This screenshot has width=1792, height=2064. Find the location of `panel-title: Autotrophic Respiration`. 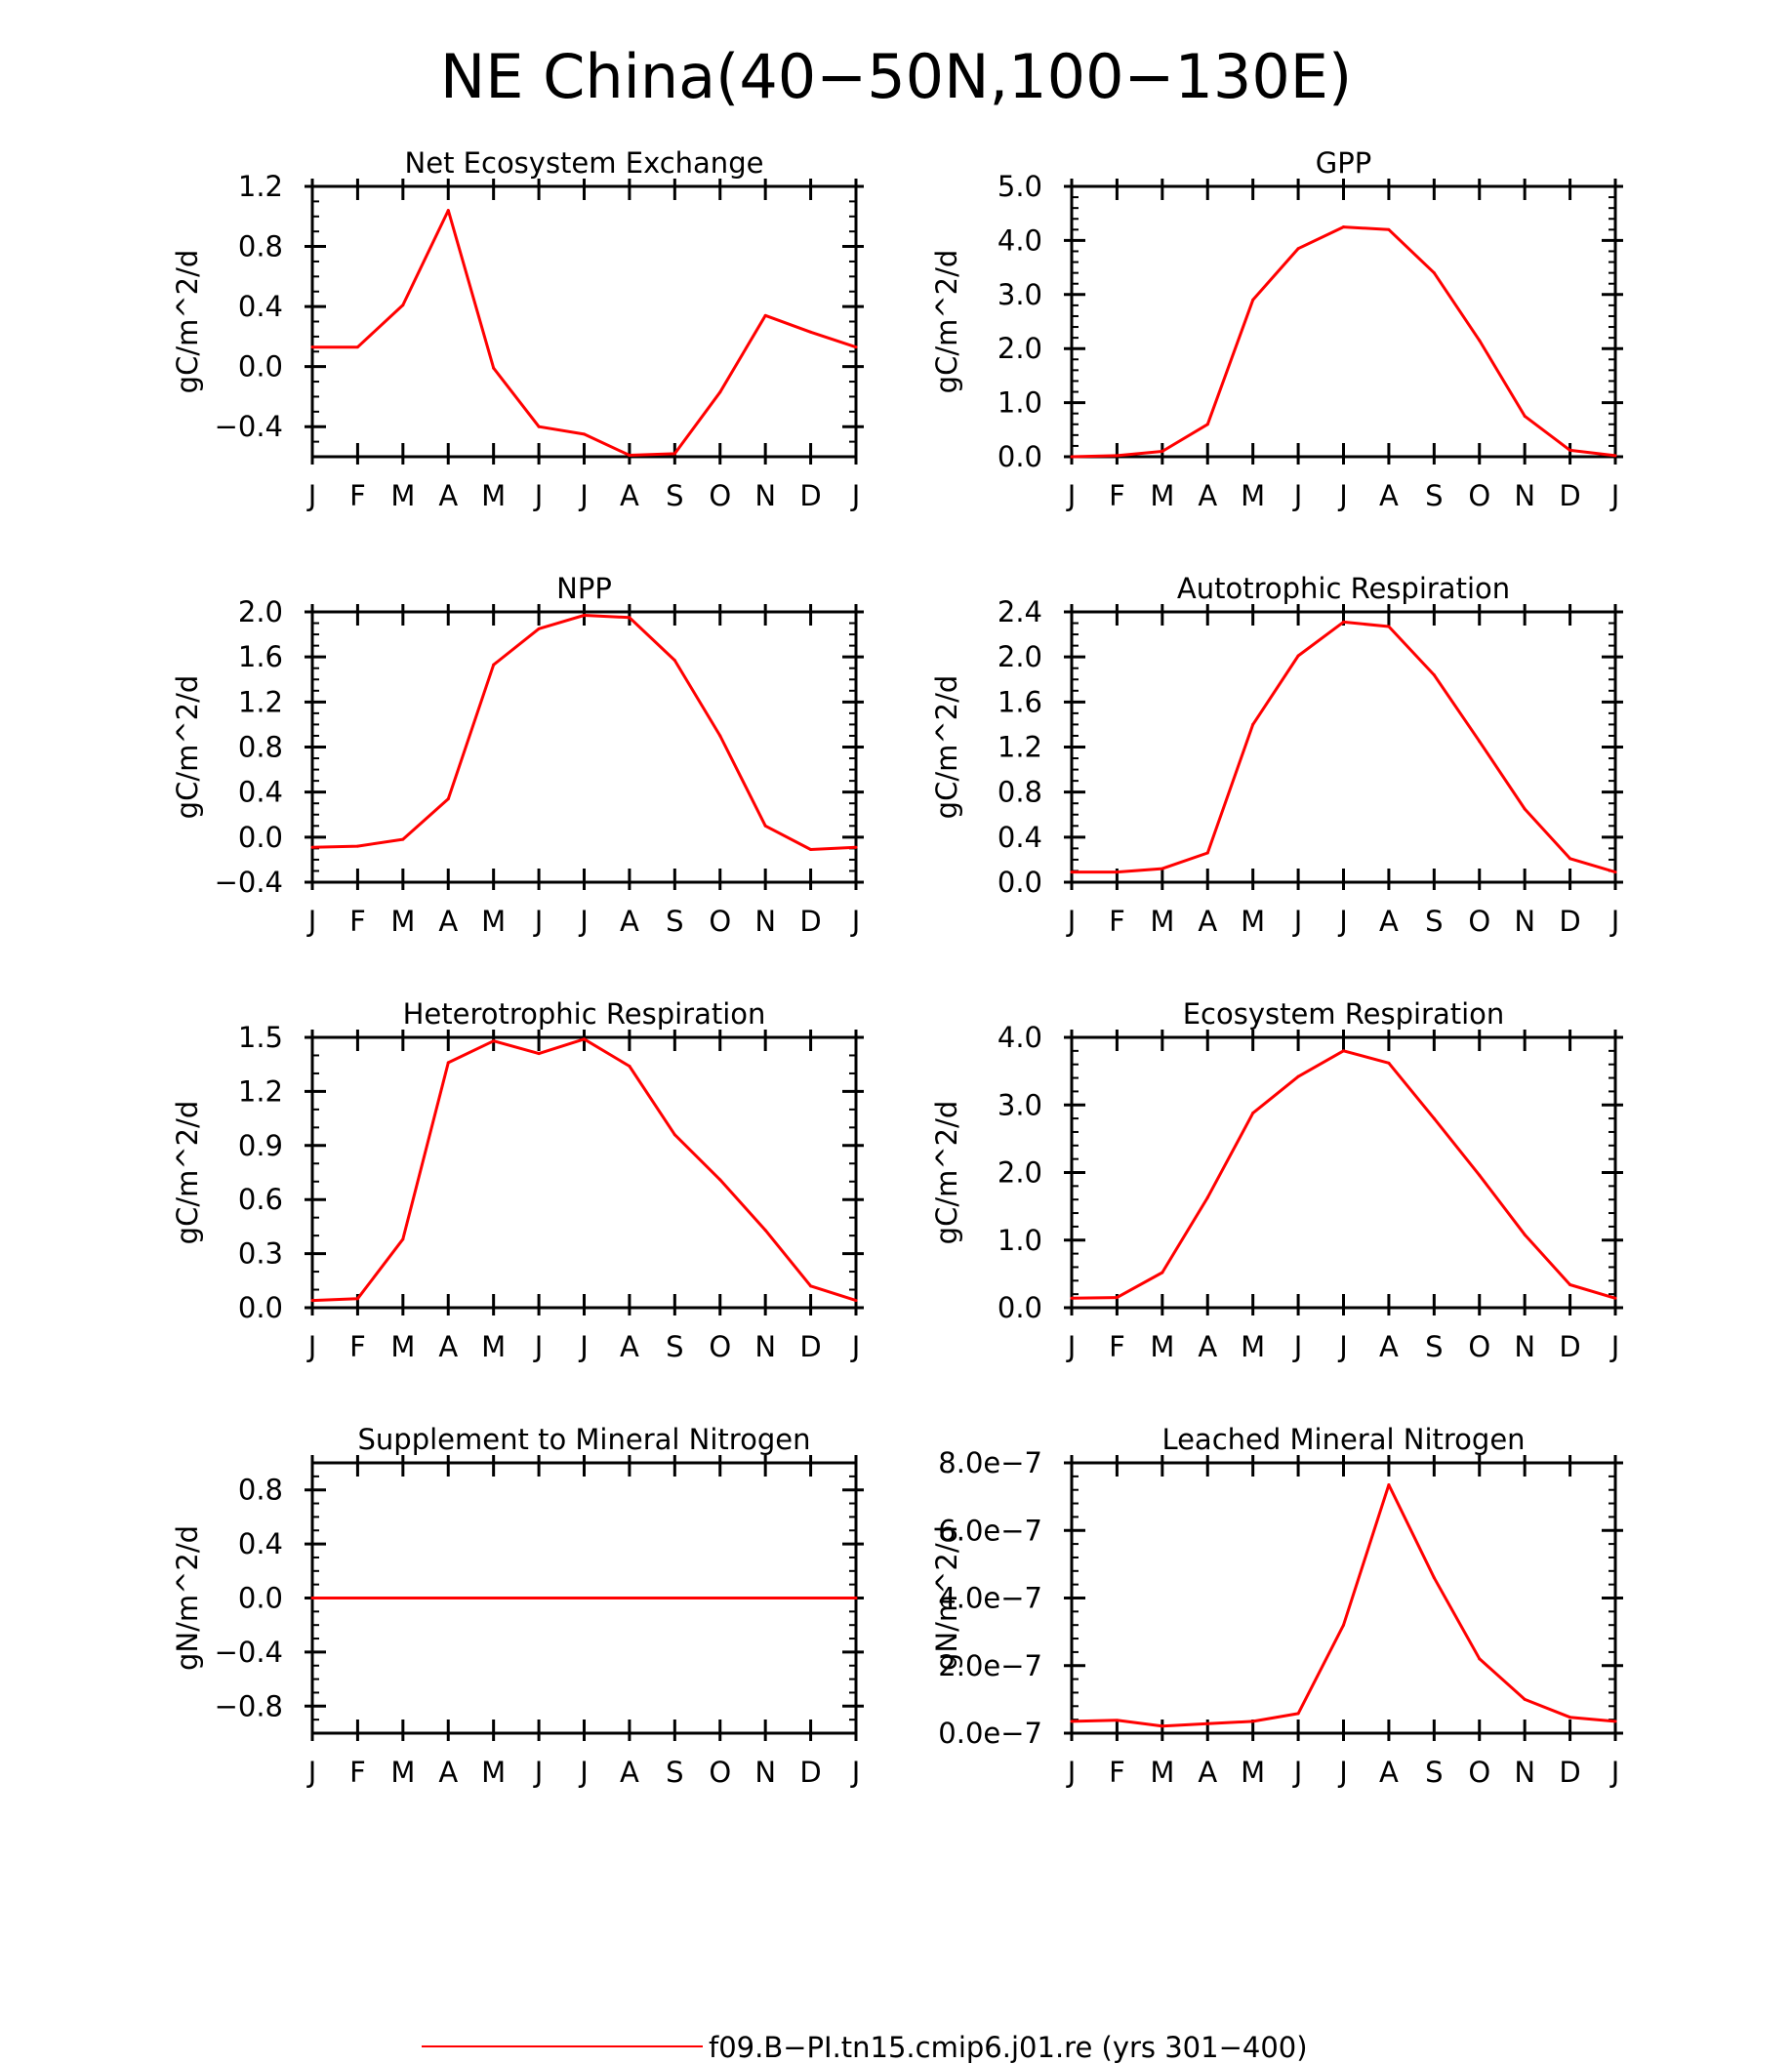

panel-title: Autotrophic Respiration is located at coordinates (1343, 588).